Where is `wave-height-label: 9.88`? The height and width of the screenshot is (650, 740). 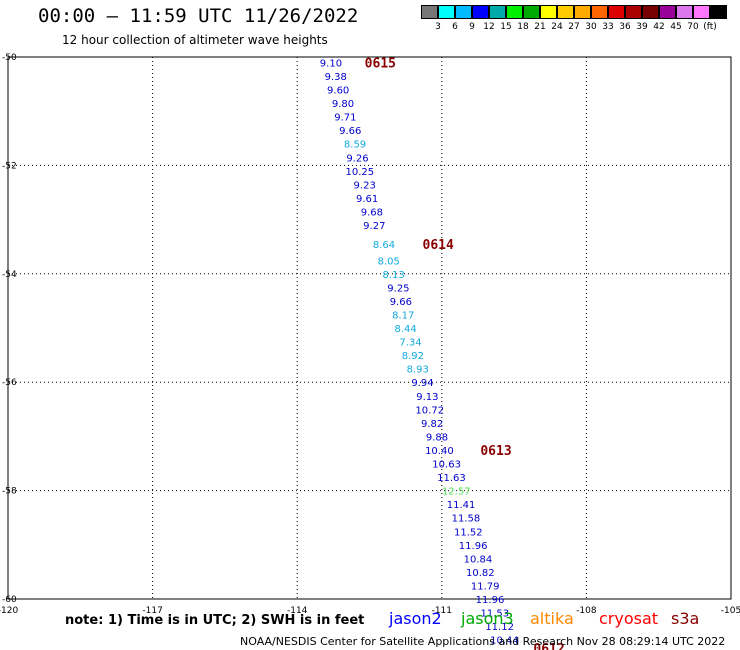
wave-height-label: 9.88 is located at coordinates (437, 437).